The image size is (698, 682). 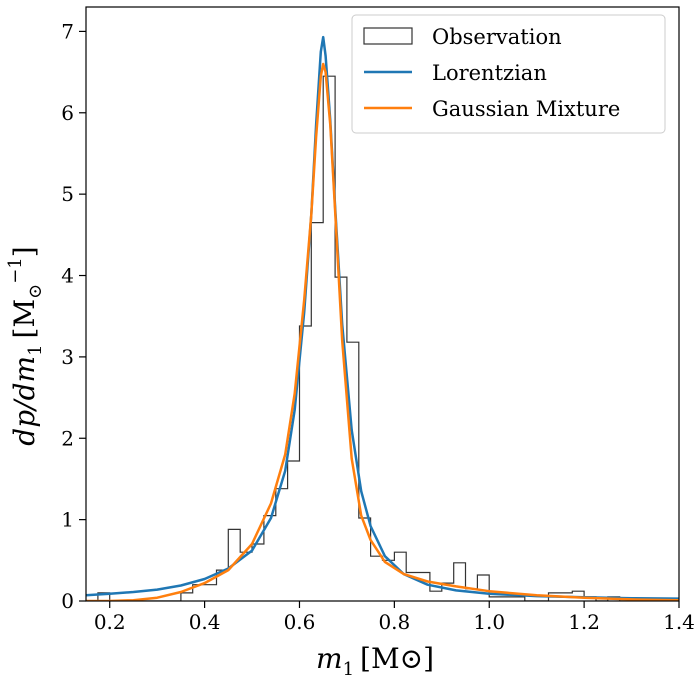 I want to click on y-axis-label: dp/dm1 [M⊙−1], so click(x=25, y=345).